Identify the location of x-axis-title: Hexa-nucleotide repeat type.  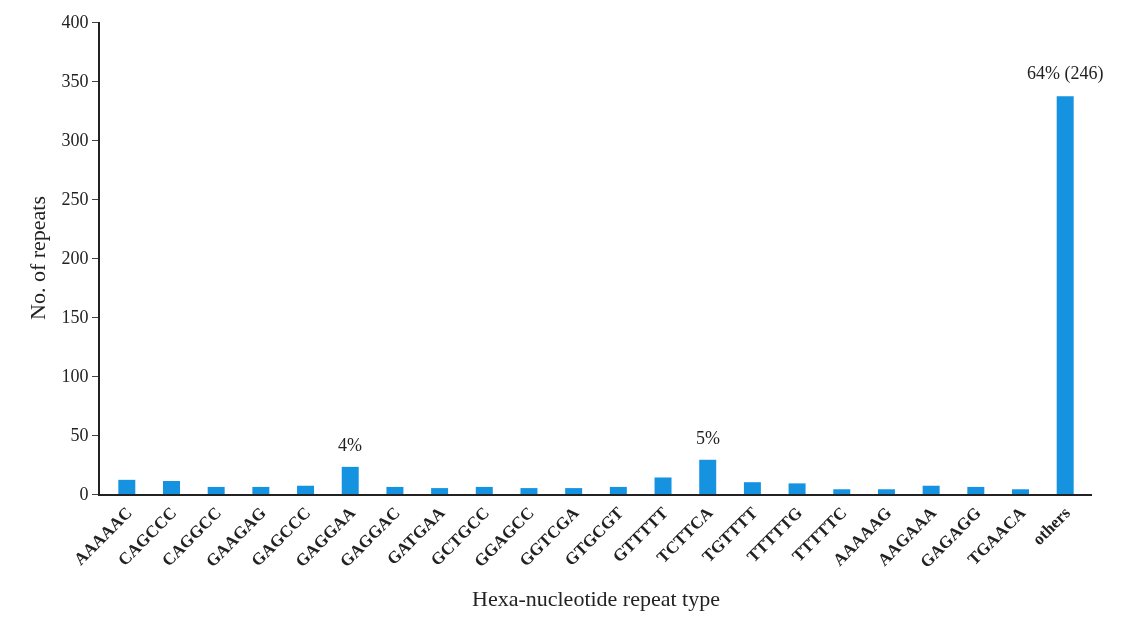
(596, 598).